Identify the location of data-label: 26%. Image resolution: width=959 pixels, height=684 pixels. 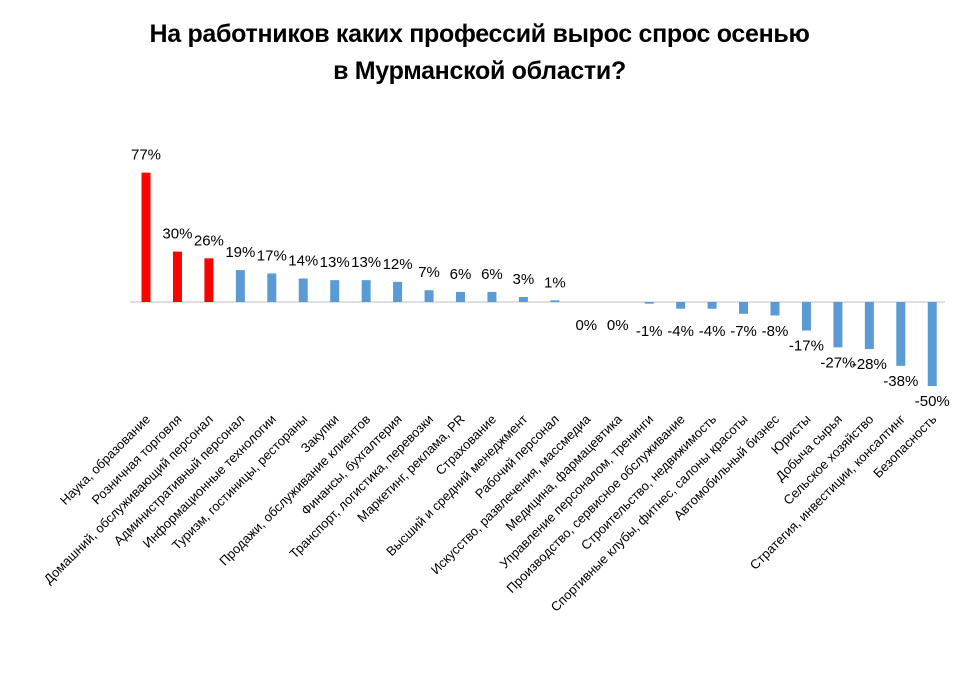
(209, 240).